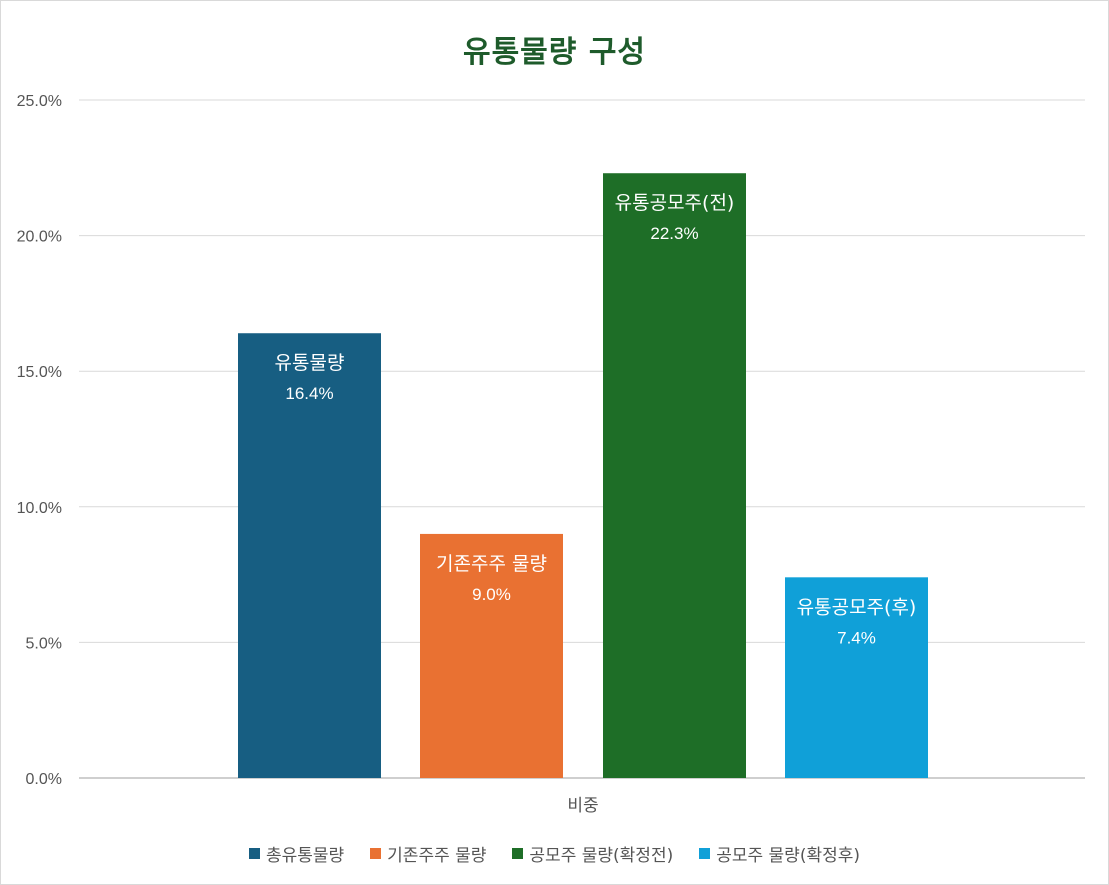 This screenshot has height=885, width=1109. I want to click on bar-value-label: 22.3%, so click(674, 233).